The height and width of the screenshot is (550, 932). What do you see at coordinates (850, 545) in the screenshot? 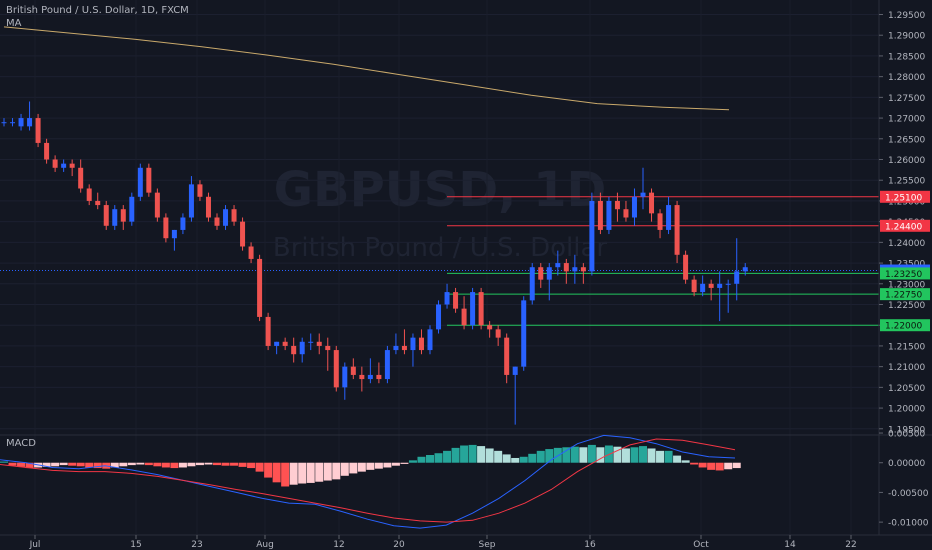
I see `time-tick-label: 22` at bounding box center [850, 545].